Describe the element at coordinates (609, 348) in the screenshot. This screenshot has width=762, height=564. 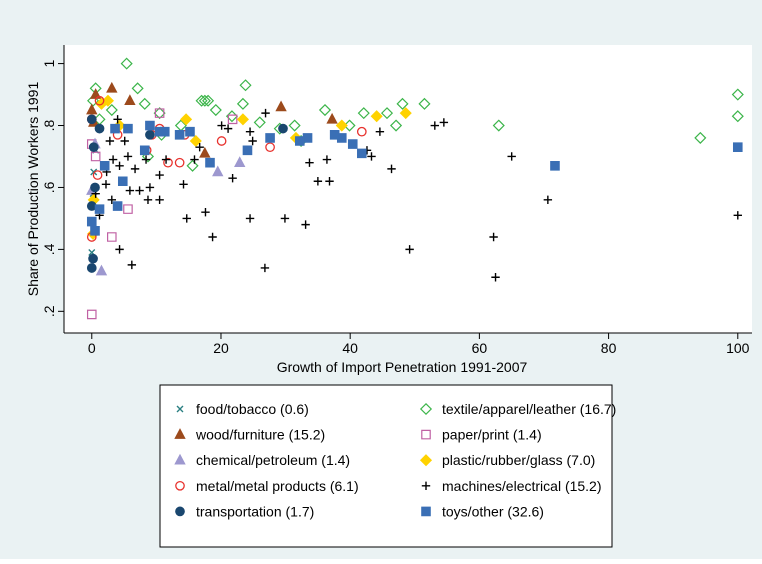
I see `x-tick-label: 80` at that location.